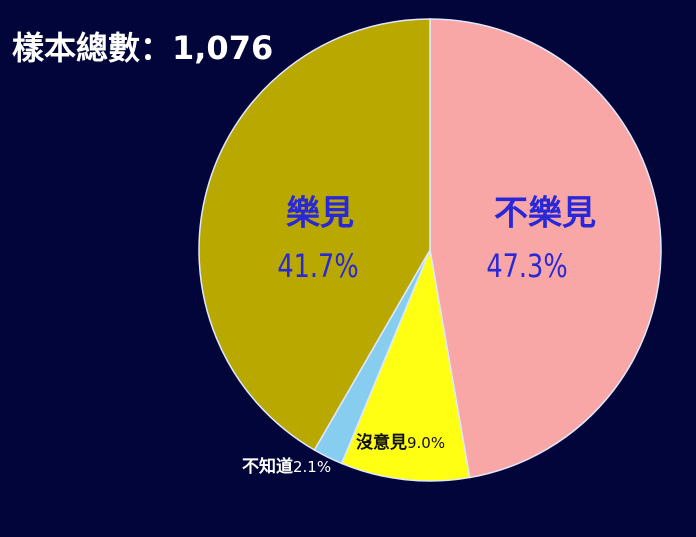  Describe the element at coordinates (320, 214) in the screenshot. I see `slice-label: 樂見` at that location.